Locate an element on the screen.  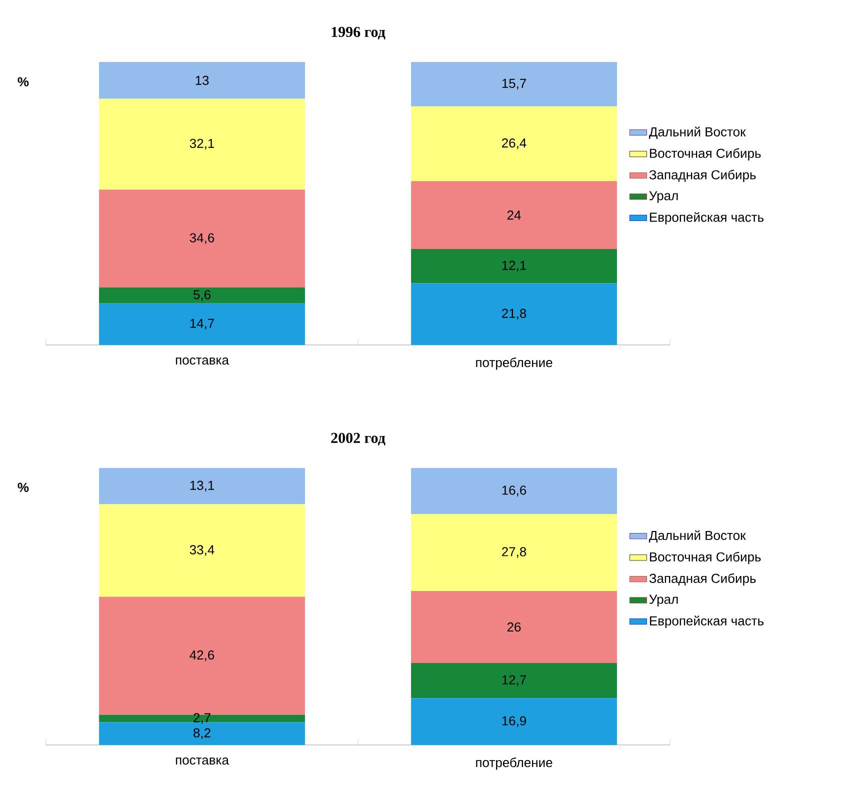
data-label: 13,1 is located at coordinates (202, 486).